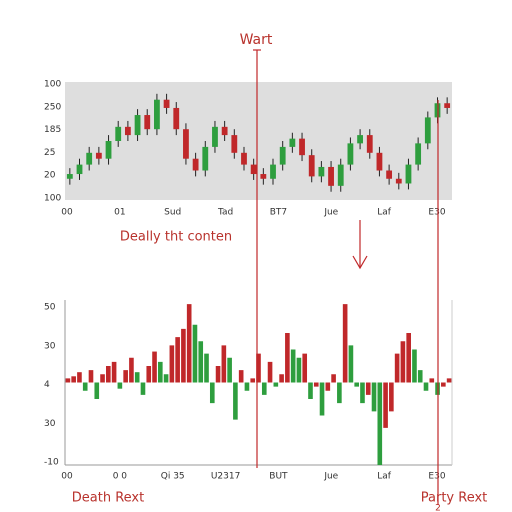  I want to click on arrow-head, so click(360, 262).